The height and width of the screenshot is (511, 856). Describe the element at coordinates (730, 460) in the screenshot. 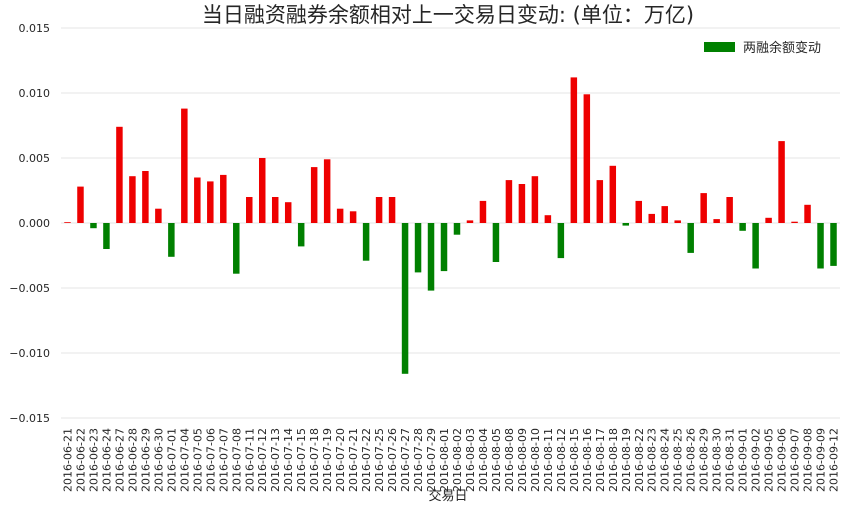

I see `x-tick-label: 2016-08-31` at that location.